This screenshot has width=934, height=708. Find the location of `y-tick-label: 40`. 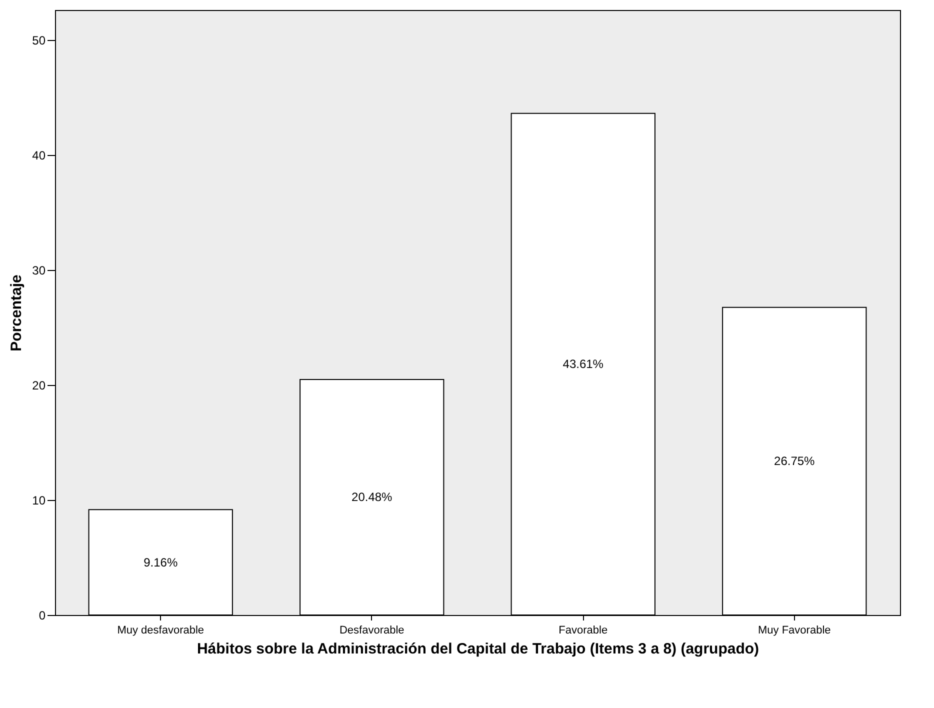

y-tick-label: 40 is located at coordinates (39, 155).